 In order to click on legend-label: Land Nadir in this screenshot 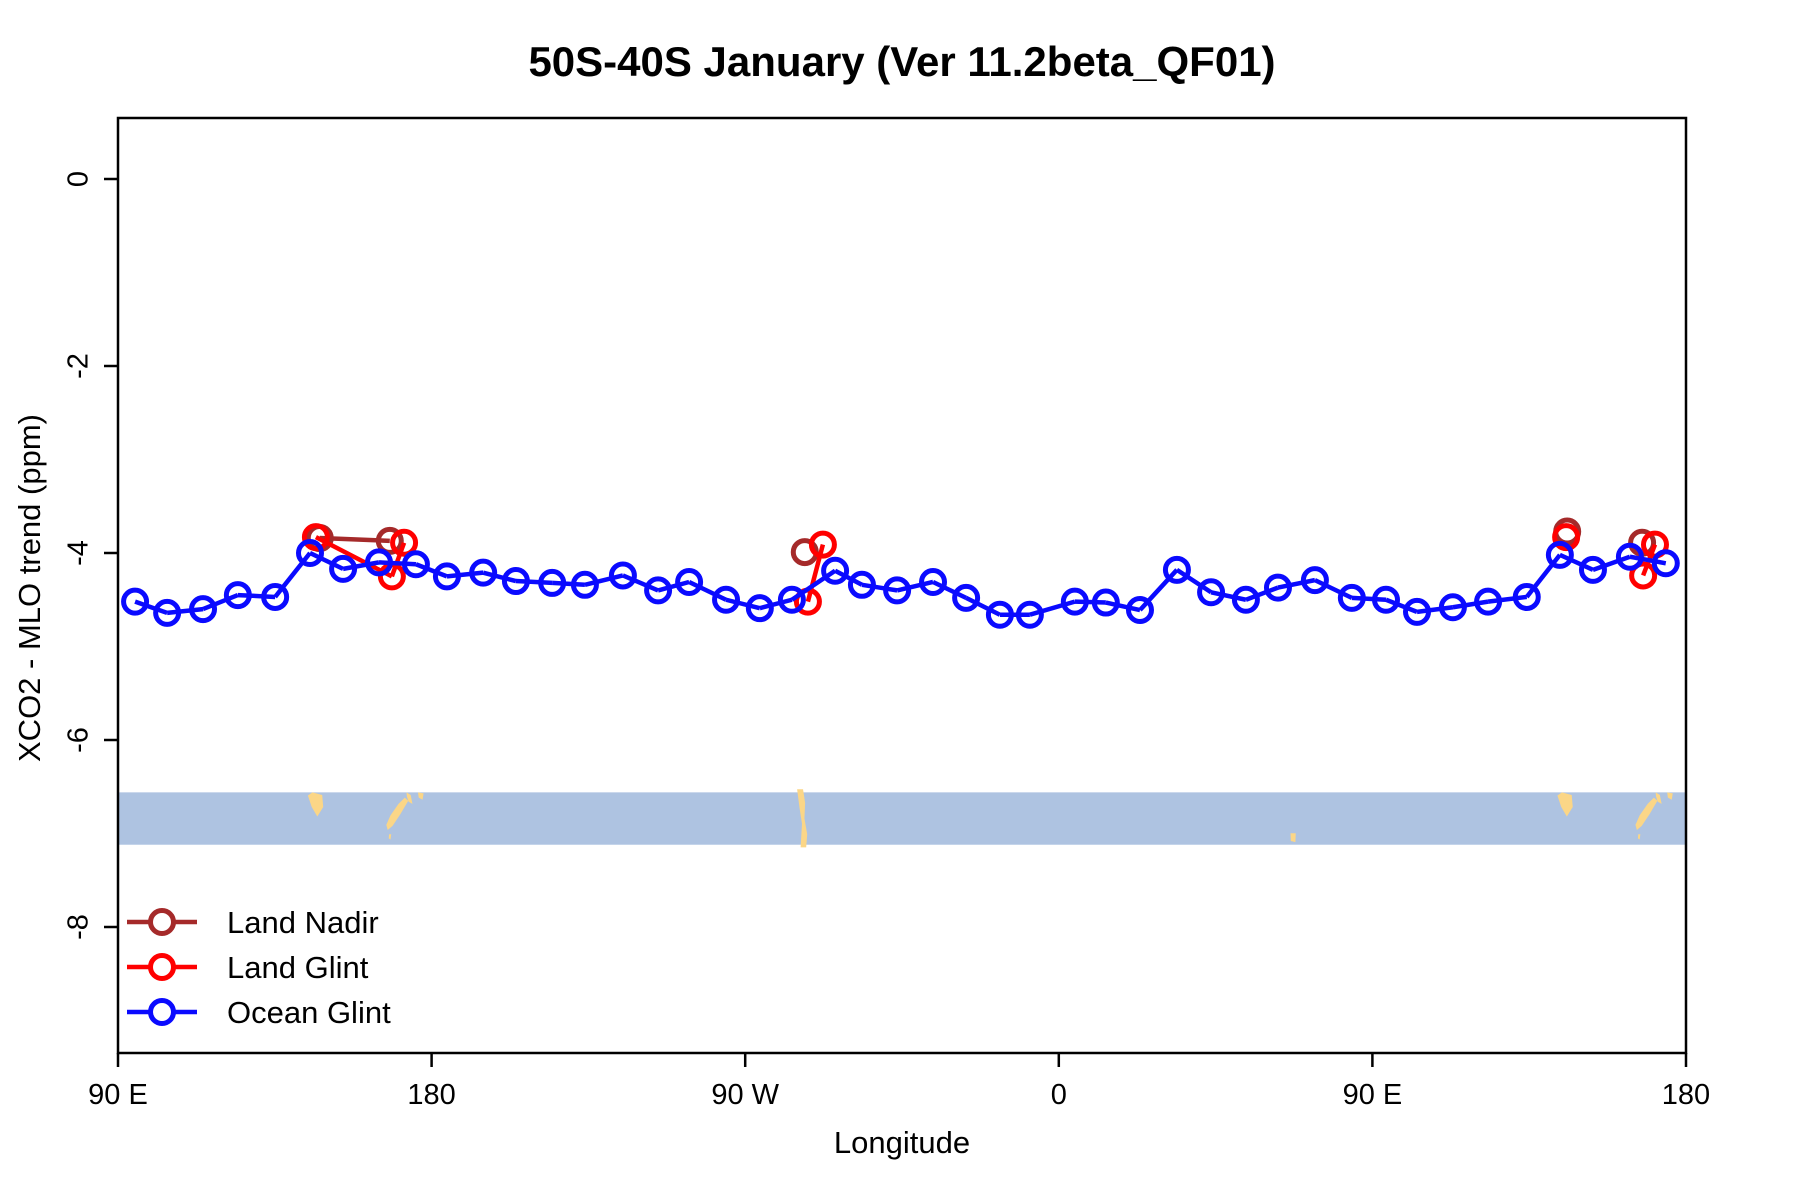, I will do `click(303, 922)`.